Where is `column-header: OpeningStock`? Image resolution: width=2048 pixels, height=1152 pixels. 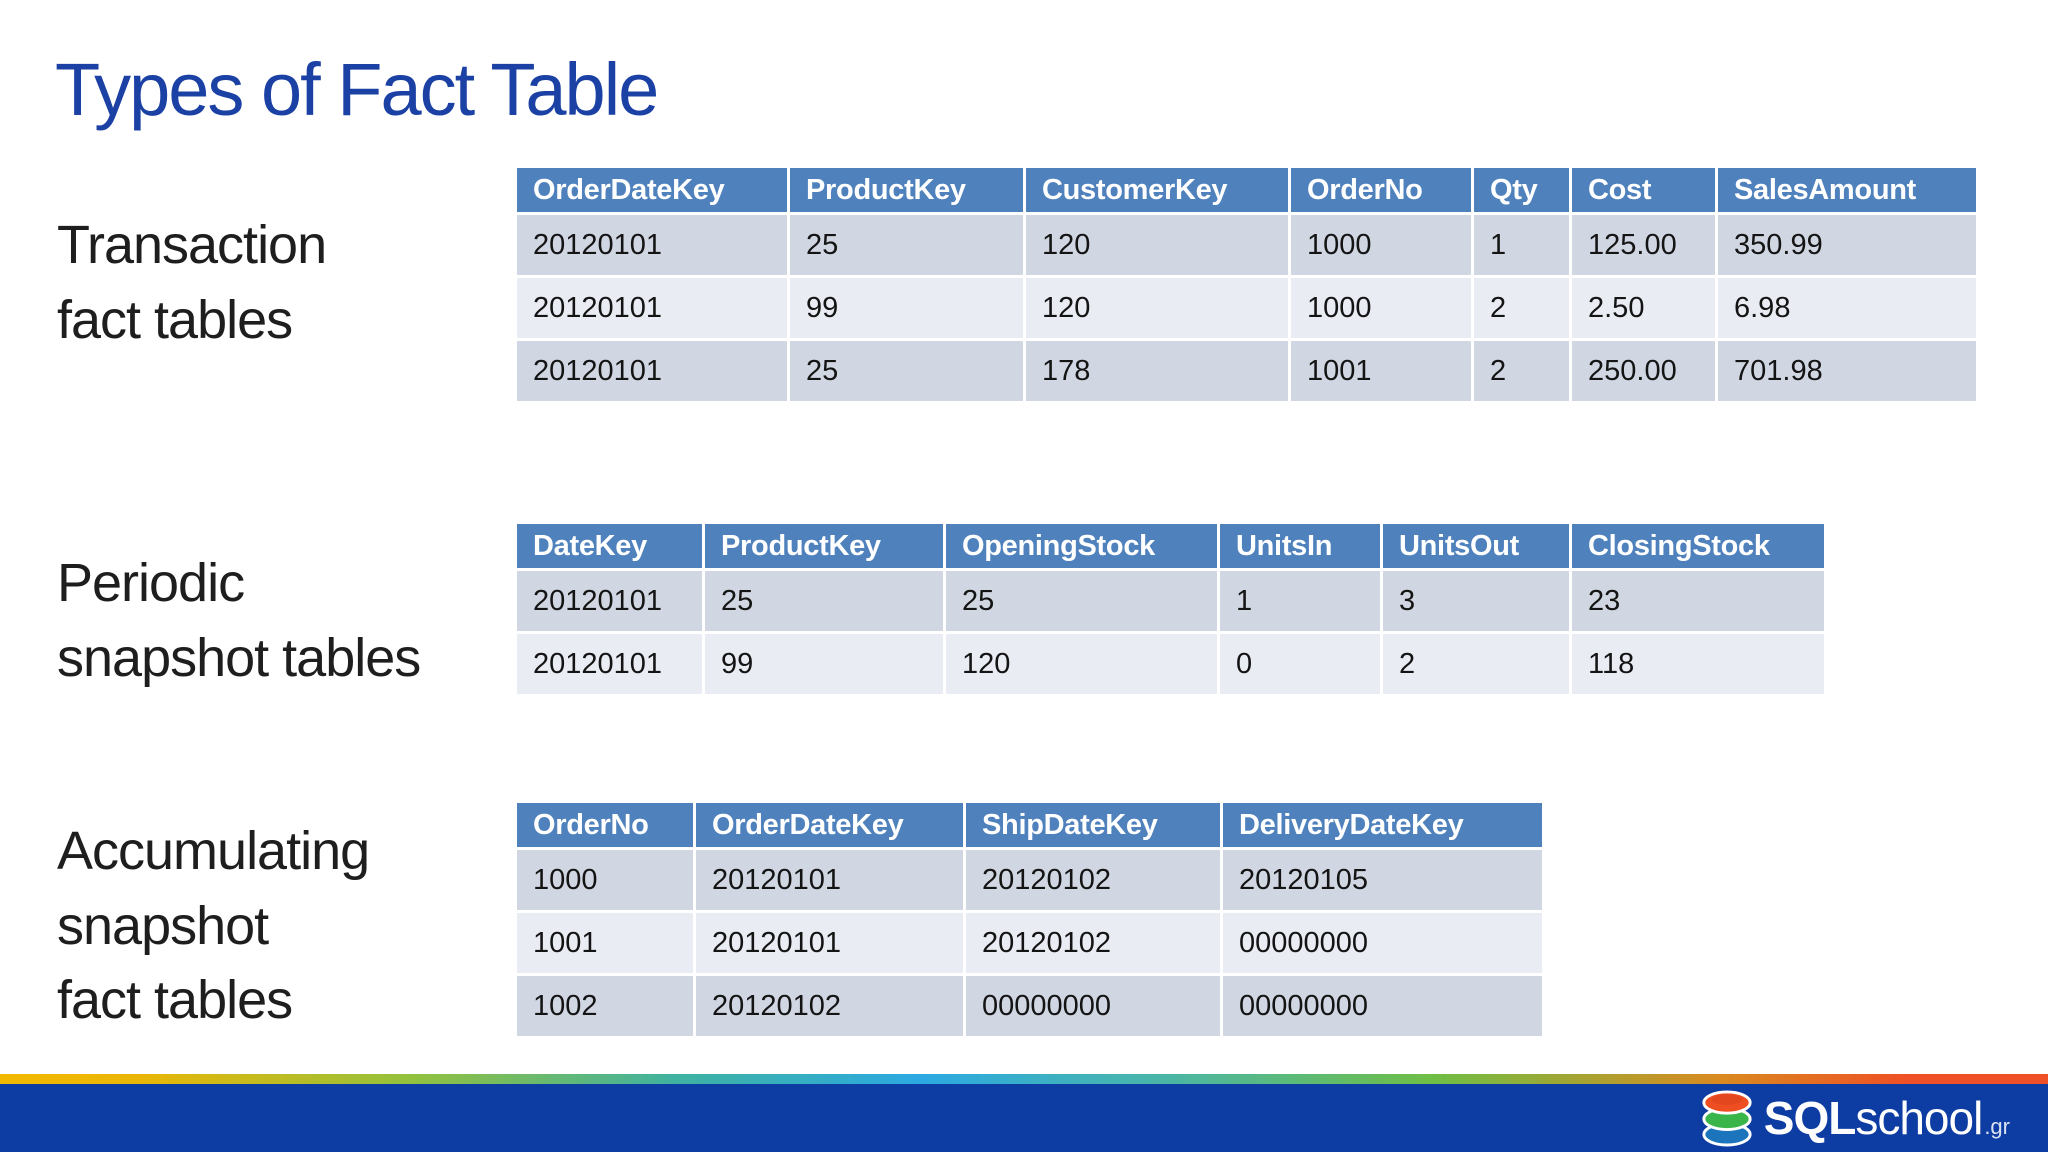
column-header: OpeningStock is located at coordinates (1081, 546).